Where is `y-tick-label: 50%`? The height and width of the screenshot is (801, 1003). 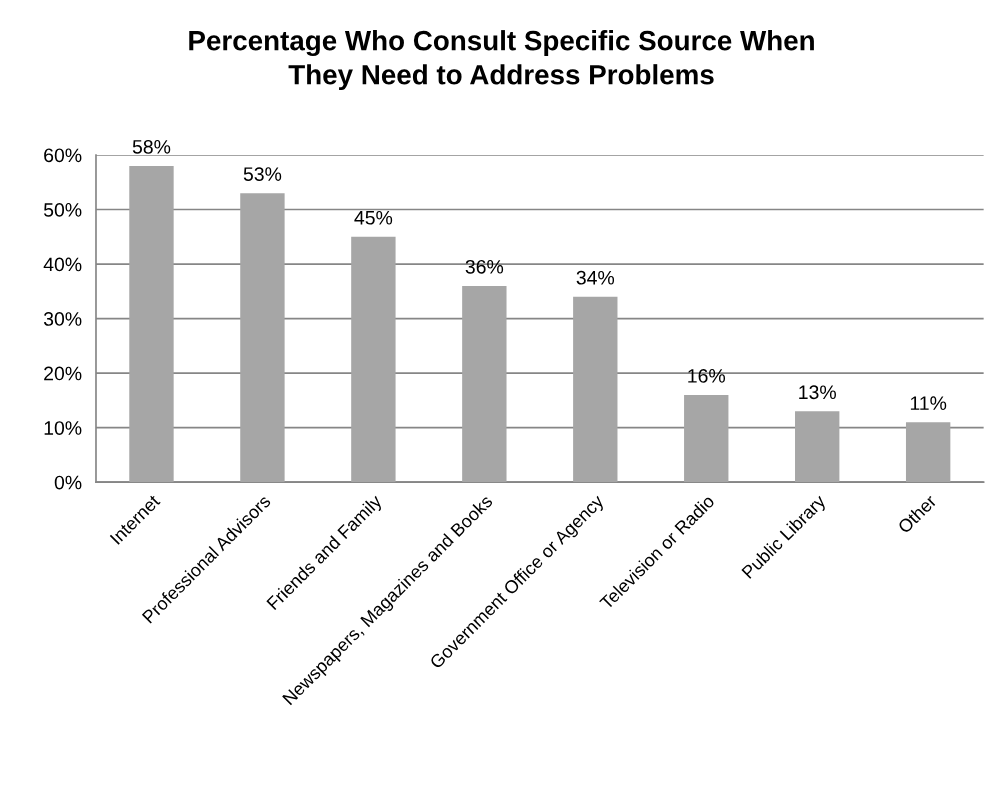
y-tick-label: 50% is located at coordinates (62, 210).